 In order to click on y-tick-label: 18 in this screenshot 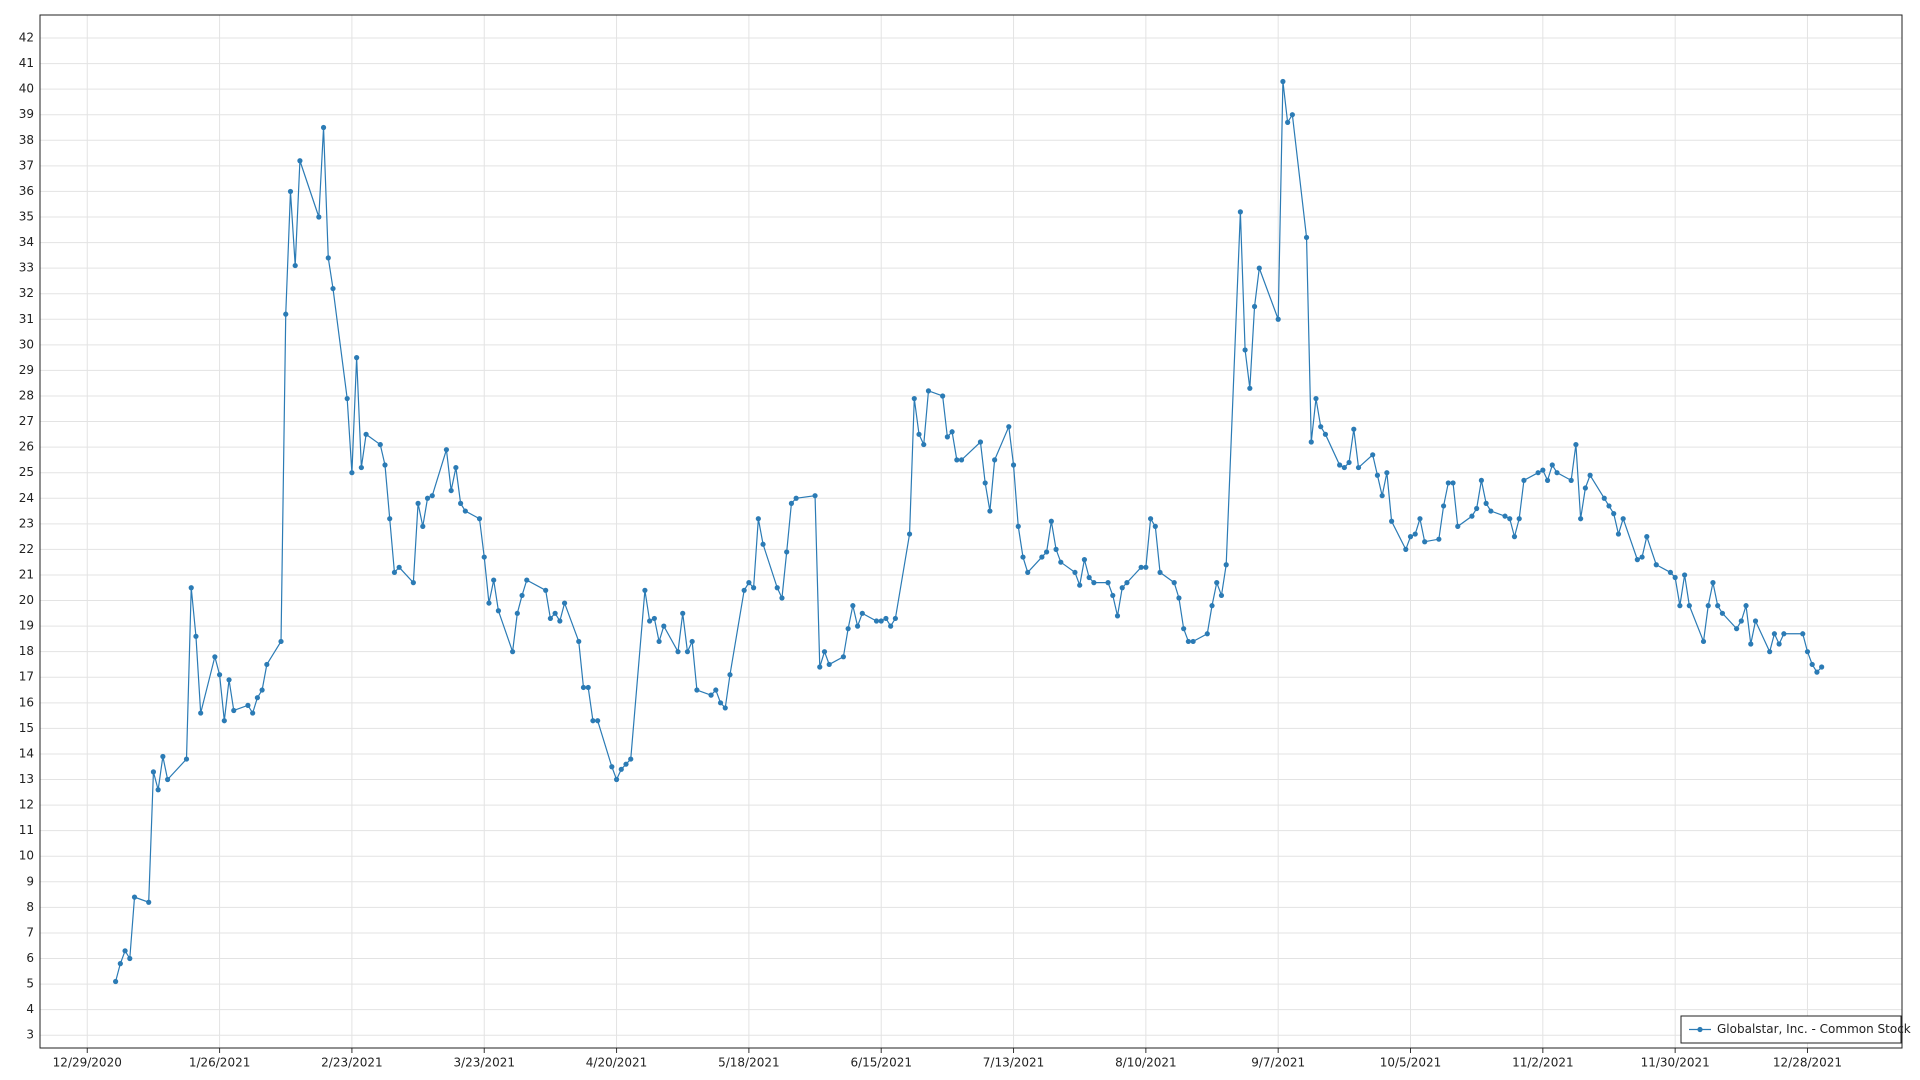, I will do `click(26, 651)`.